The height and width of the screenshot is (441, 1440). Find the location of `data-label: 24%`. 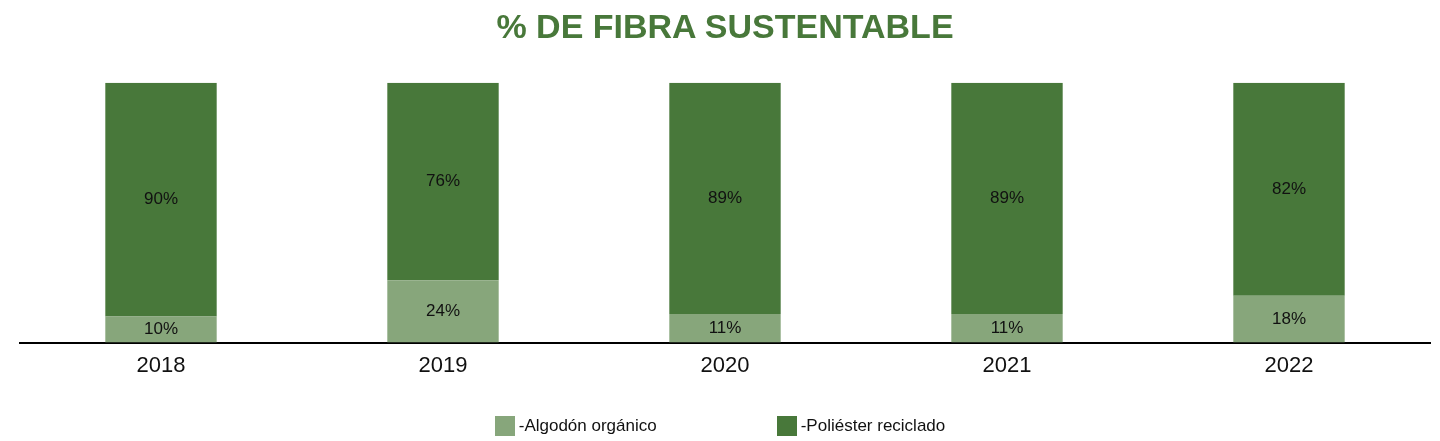

data-label: 24% is located at coordinates (443, 311).